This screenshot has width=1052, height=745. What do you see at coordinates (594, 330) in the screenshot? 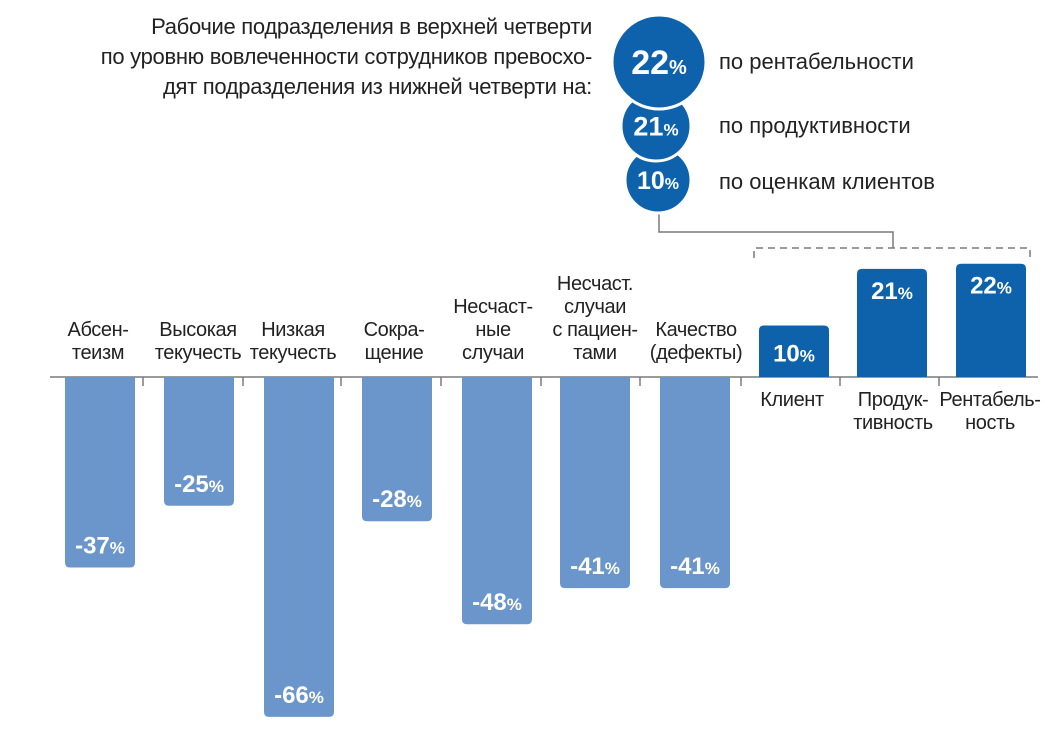
I see `category-label: с пациен-` at bounding box center [594, 330].